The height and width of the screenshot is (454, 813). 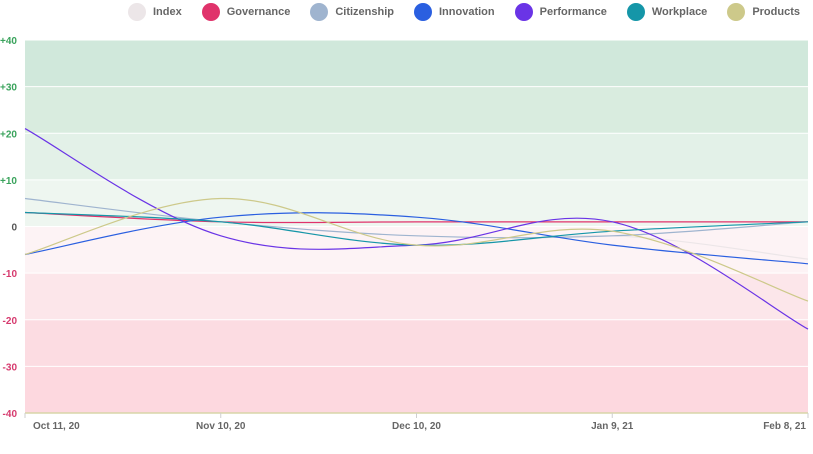 I want to click on legend-item-workplace: Workplace, so click(x=667, y=12).